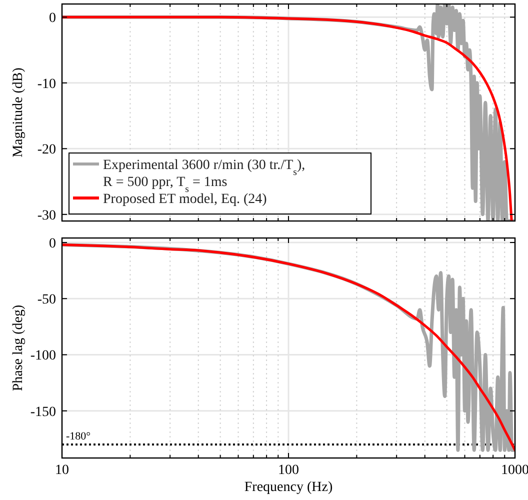  I want to click on text: Experimental 3600 r/min (30 tr./T$_{s}$), R = 500 ppr, T$_{s}$ = 1ms, so click(204, 176).